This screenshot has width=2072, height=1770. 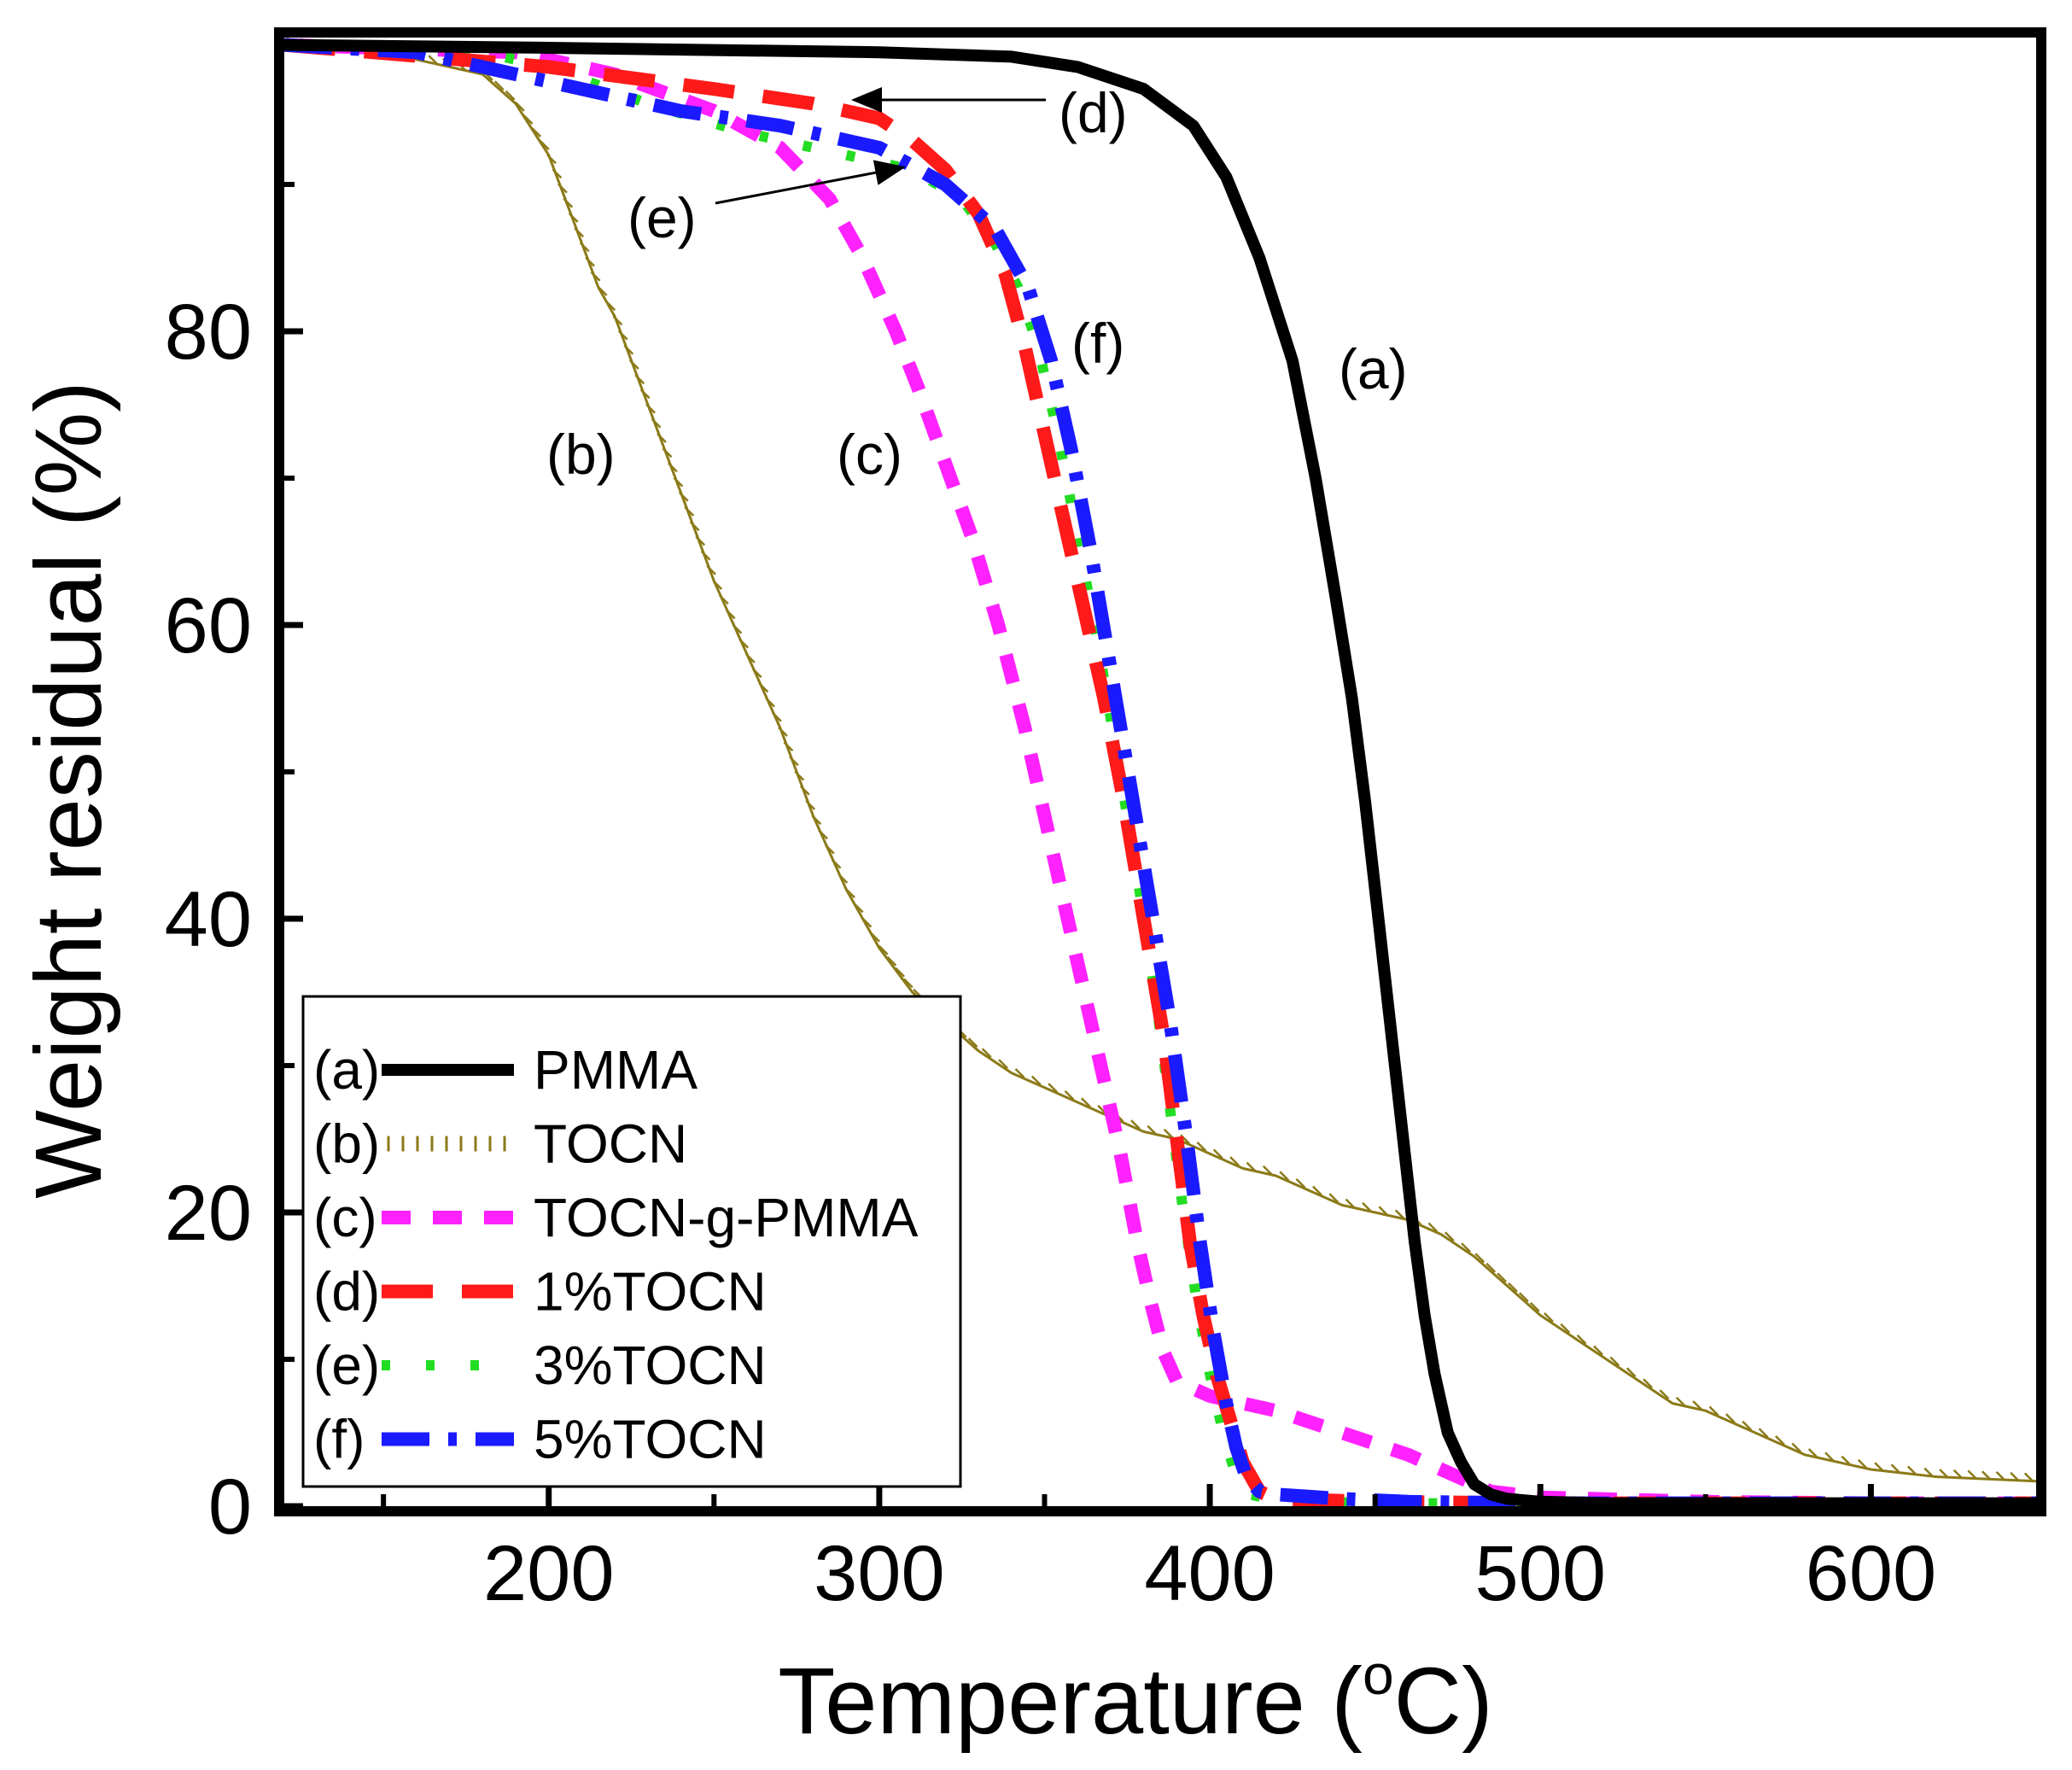 I want to click on x-axis-title-degree: o, so click(x=1378, y=1674).